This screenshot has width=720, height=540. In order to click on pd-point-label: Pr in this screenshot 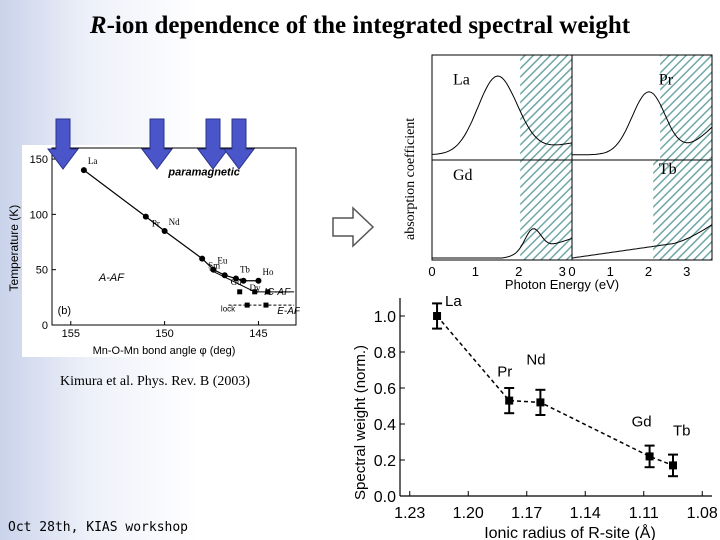, I will do `click(156, 224)`.